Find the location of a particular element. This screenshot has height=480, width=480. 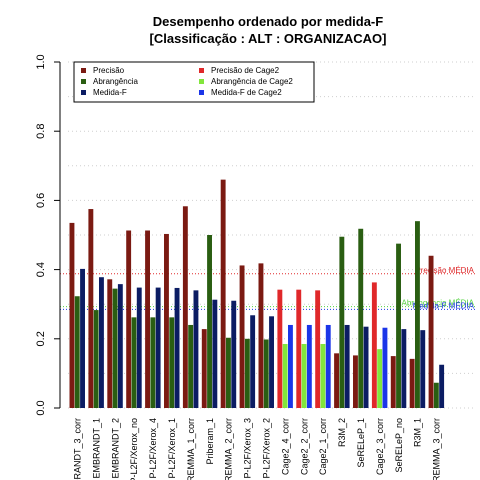

category-label: EMBRANDT_1 is located at coordinates (96, 448).